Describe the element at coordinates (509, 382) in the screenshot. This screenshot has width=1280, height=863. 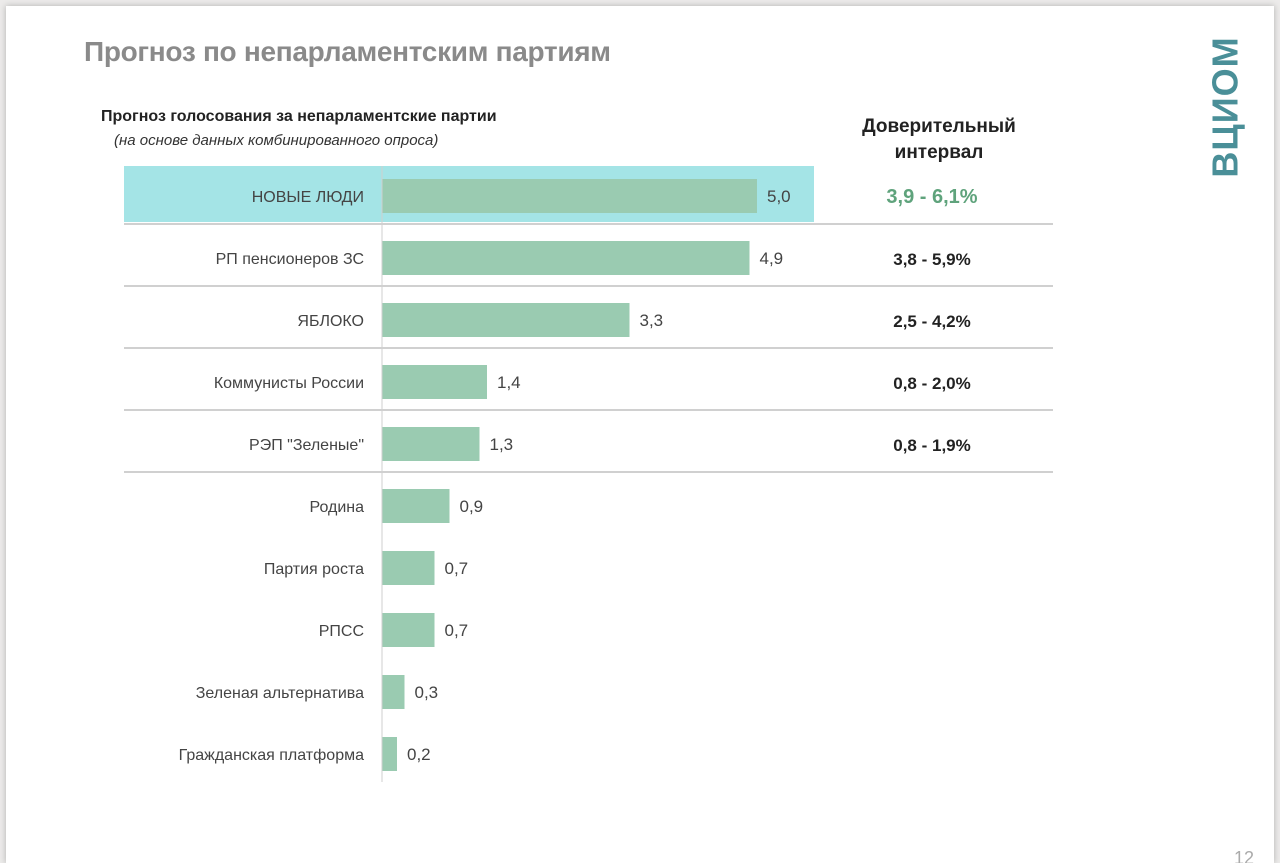
I see `value-label: 1,4` at that location.